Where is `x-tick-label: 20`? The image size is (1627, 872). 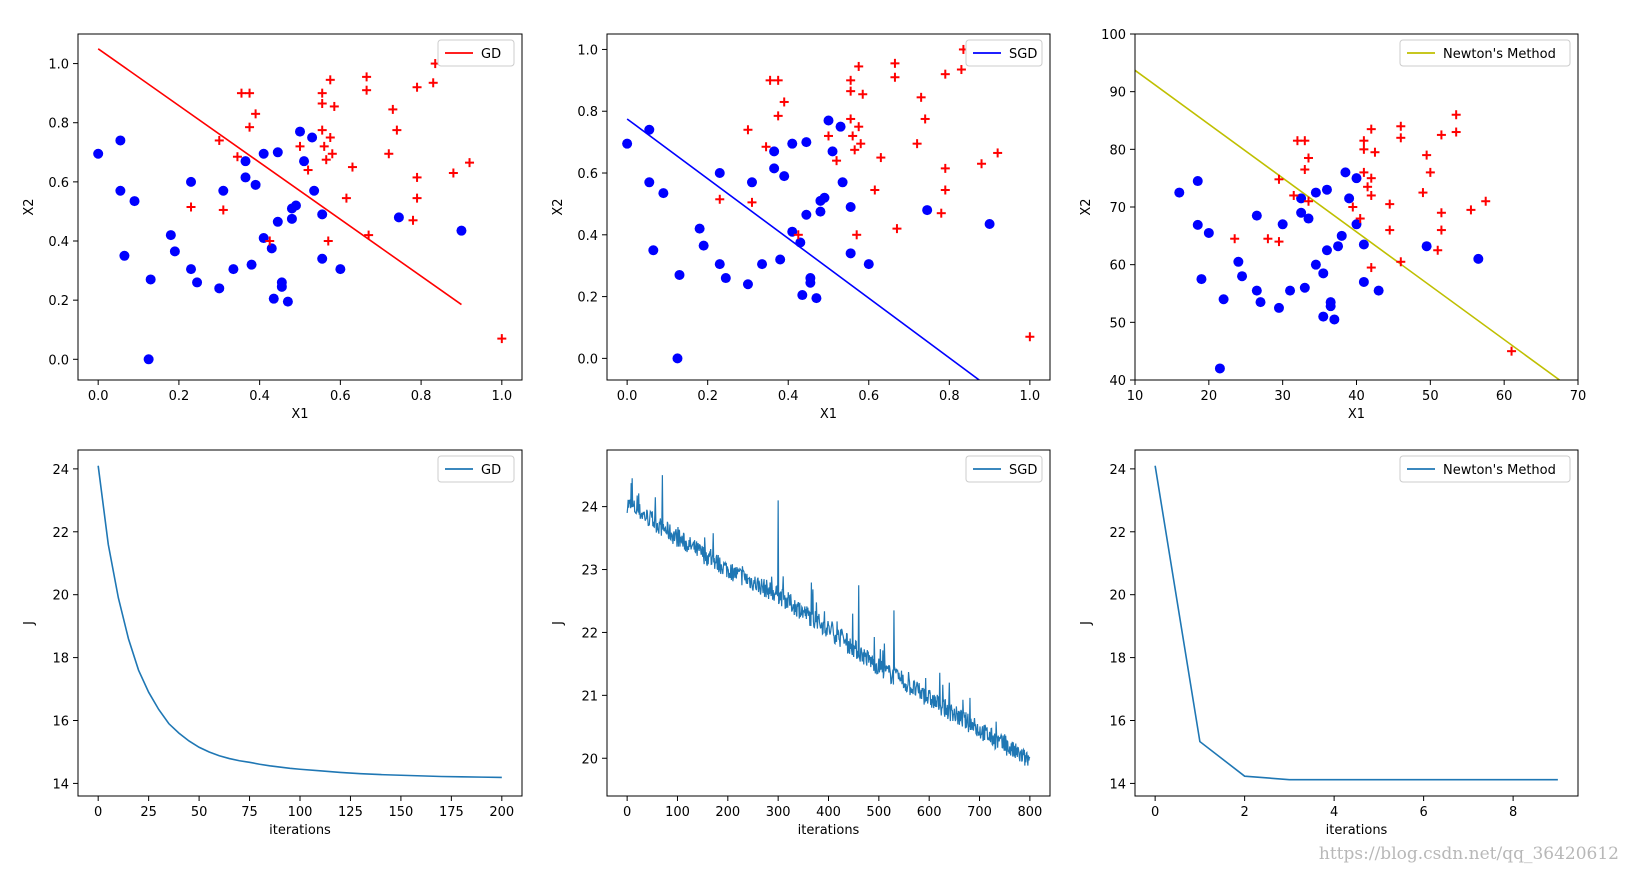
x-tick-label: 20 is located at coordinates (1209, 396).